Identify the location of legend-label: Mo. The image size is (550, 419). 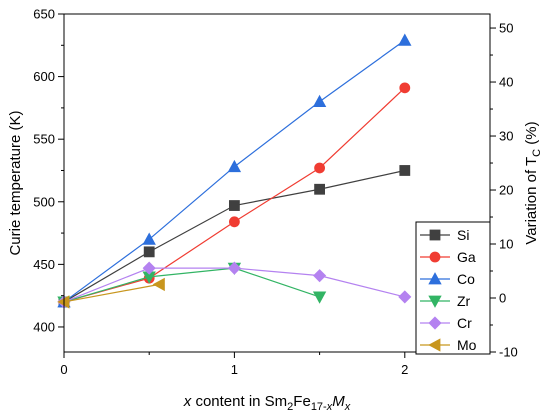
(467, 345).